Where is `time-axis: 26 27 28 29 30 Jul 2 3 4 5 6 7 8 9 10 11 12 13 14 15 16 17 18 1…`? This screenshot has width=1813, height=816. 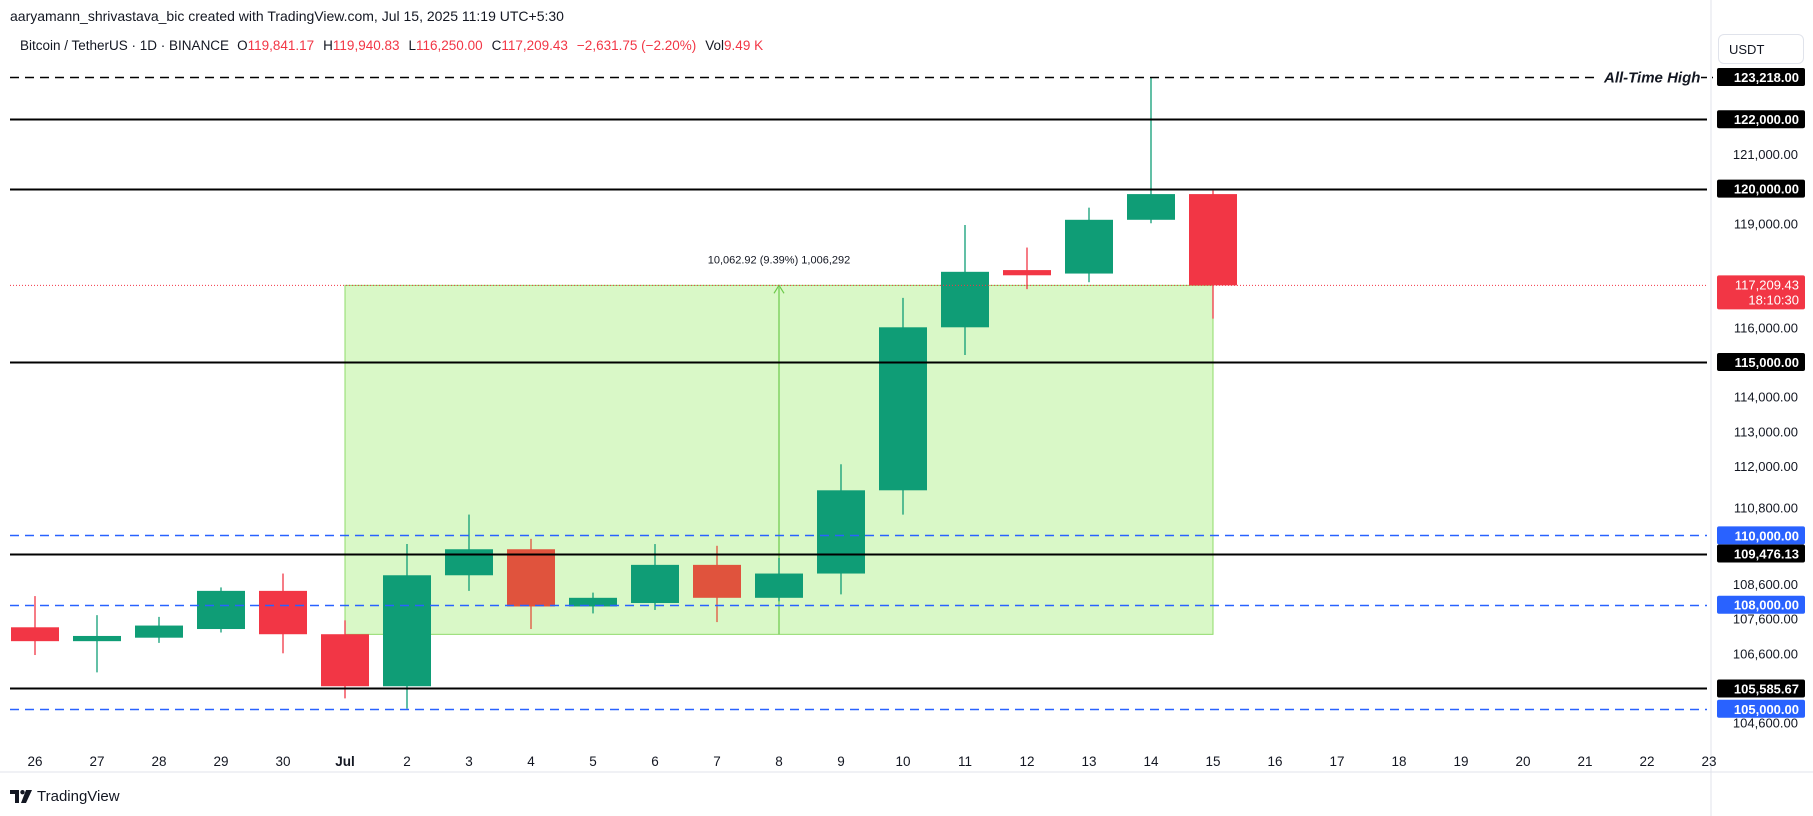 time-axis: 26 27 28 29 30 Jul 2 3 4 5 6 7 8 9 10 11 12 13 14 15 16 17 18 1… is located at coordinates (906, 763).